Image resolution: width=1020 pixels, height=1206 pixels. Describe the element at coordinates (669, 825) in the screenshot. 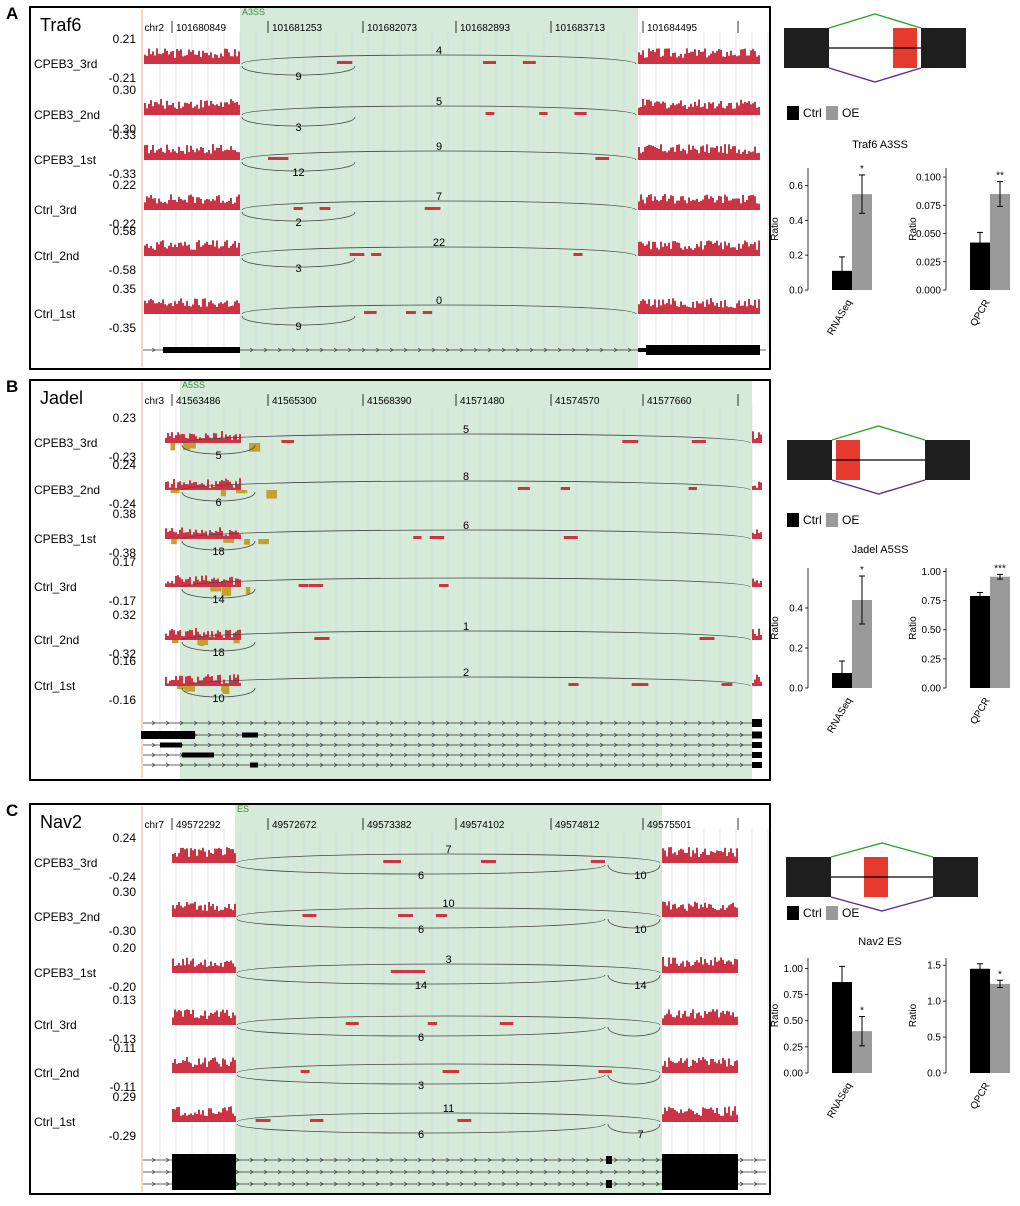

I see `coordinate-label: 49575501` at that location.